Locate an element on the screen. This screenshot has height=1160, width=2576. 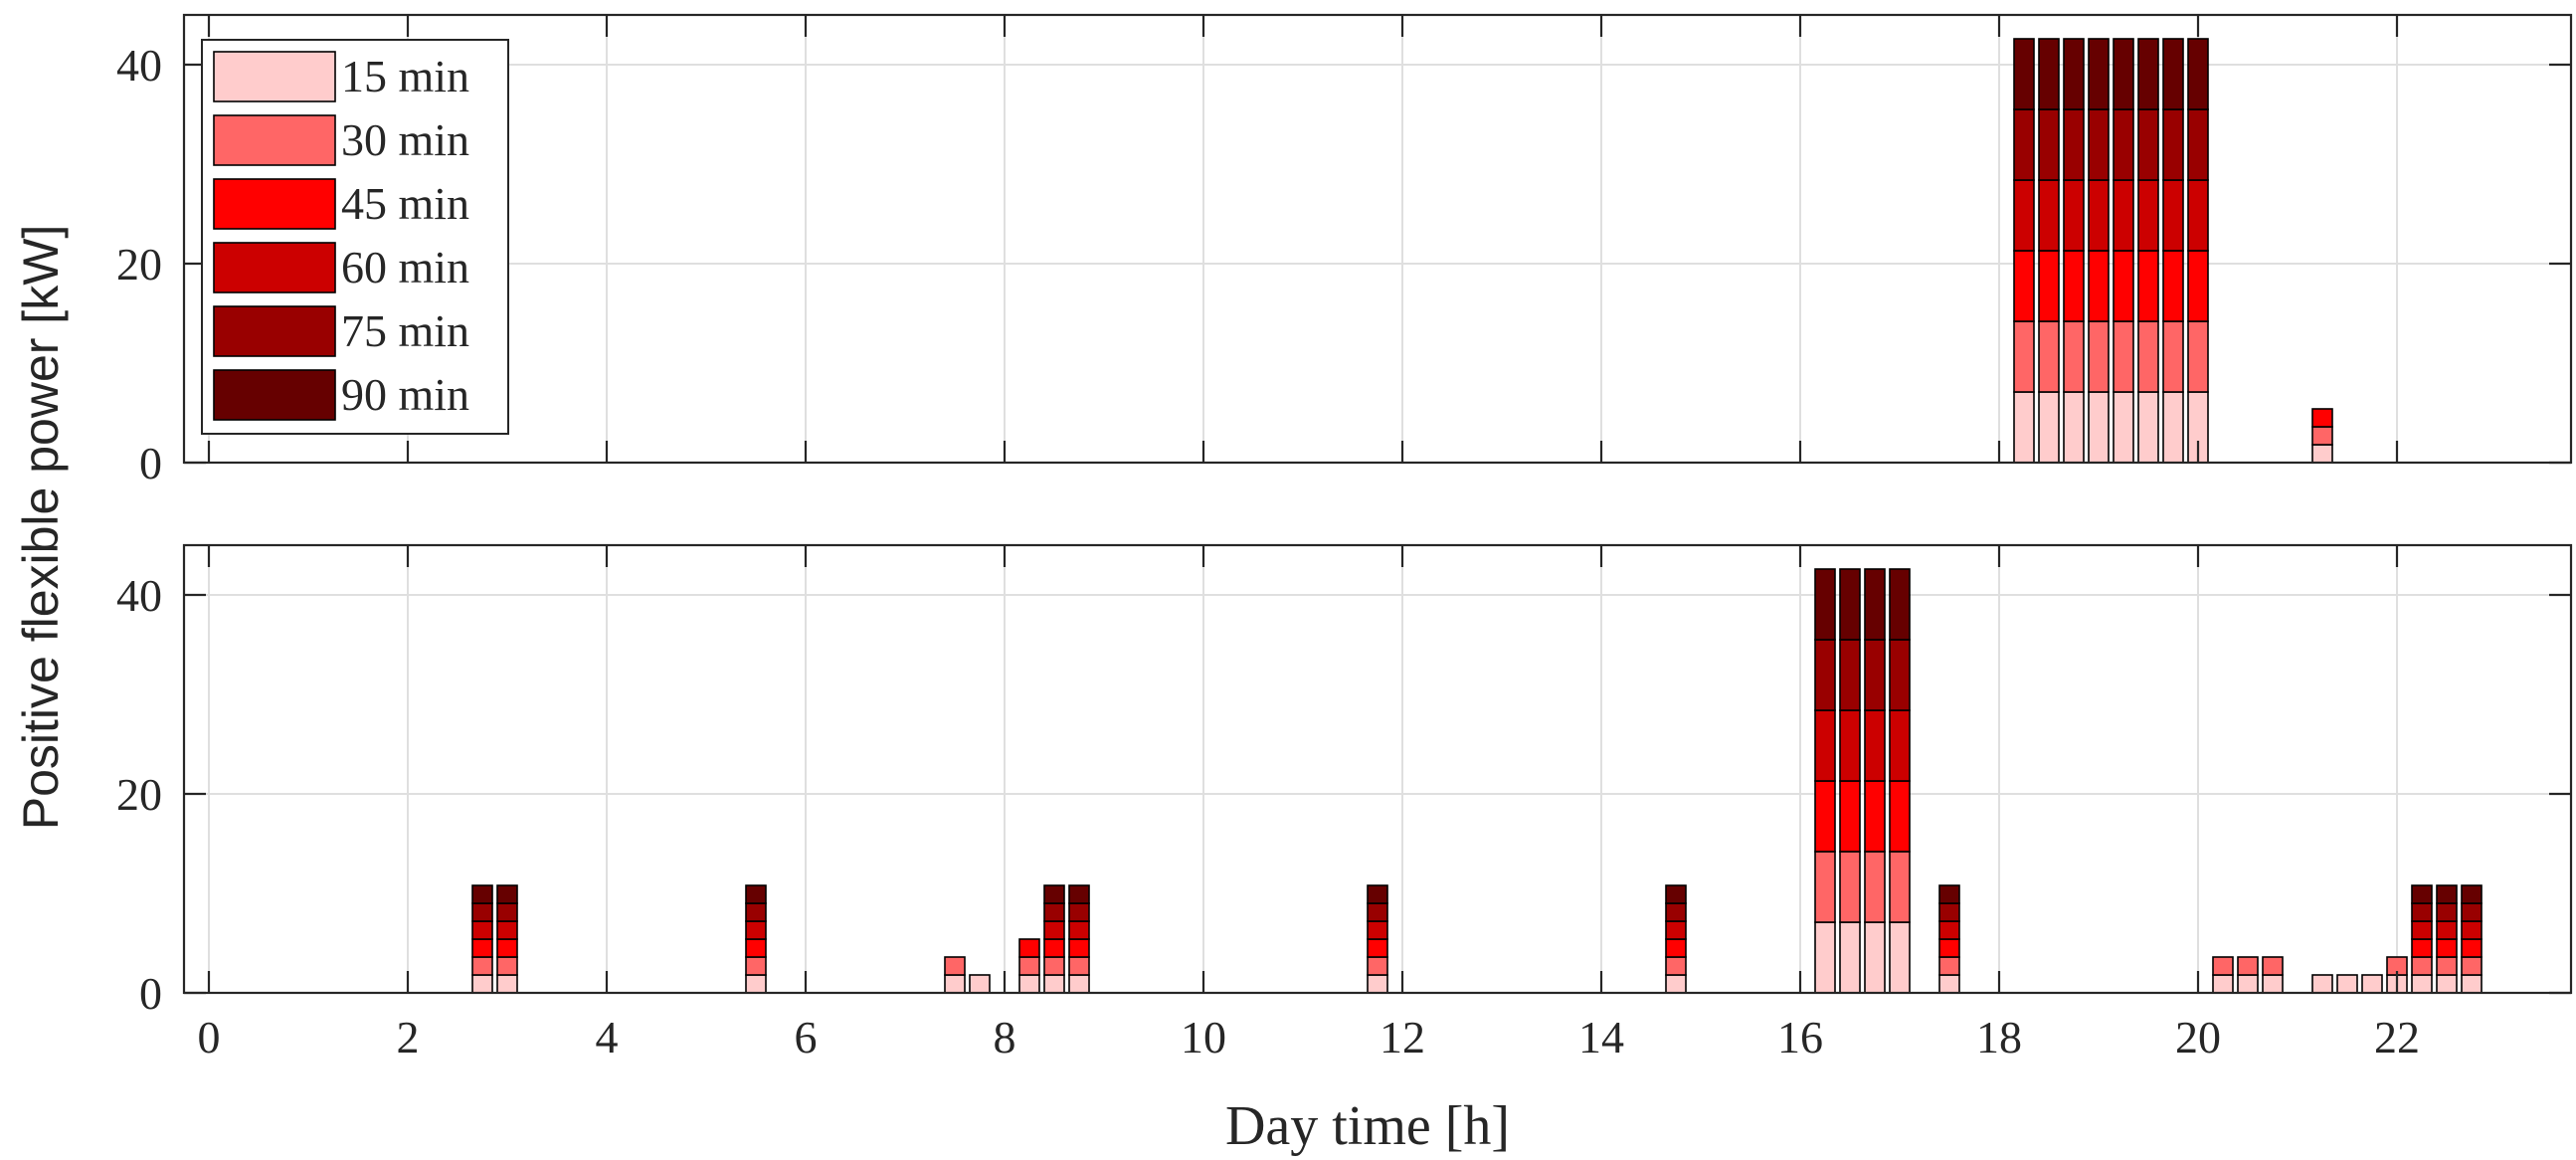
x-tick-label: 12 is located at coordinates (1402, 1037).